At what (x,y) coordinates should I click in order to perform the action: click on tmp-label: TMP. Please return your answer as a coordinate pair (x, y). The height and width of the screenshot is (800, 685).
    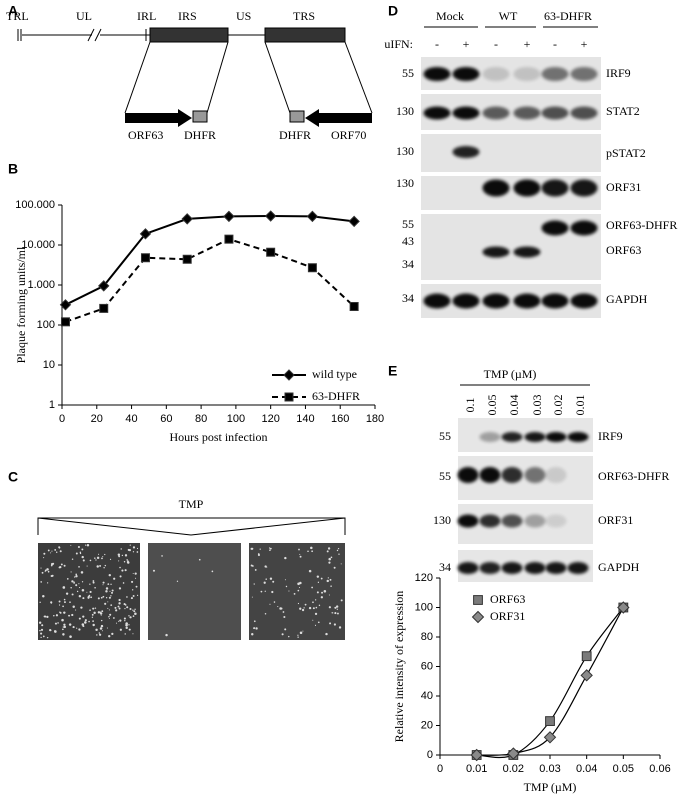
    Looking at the image, I should click on (191, 504).